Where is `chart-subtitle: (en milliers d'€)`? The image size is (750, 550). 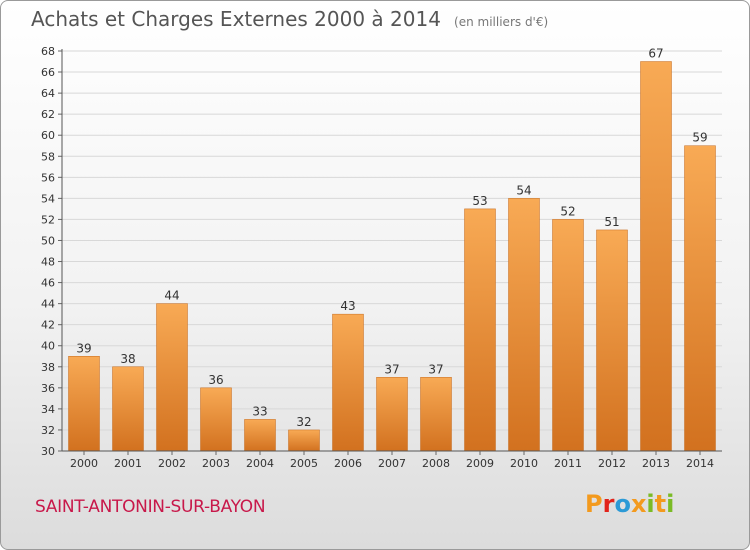 chart-subtitle: (en milliers d'€) is located at coordinates (501, 22).